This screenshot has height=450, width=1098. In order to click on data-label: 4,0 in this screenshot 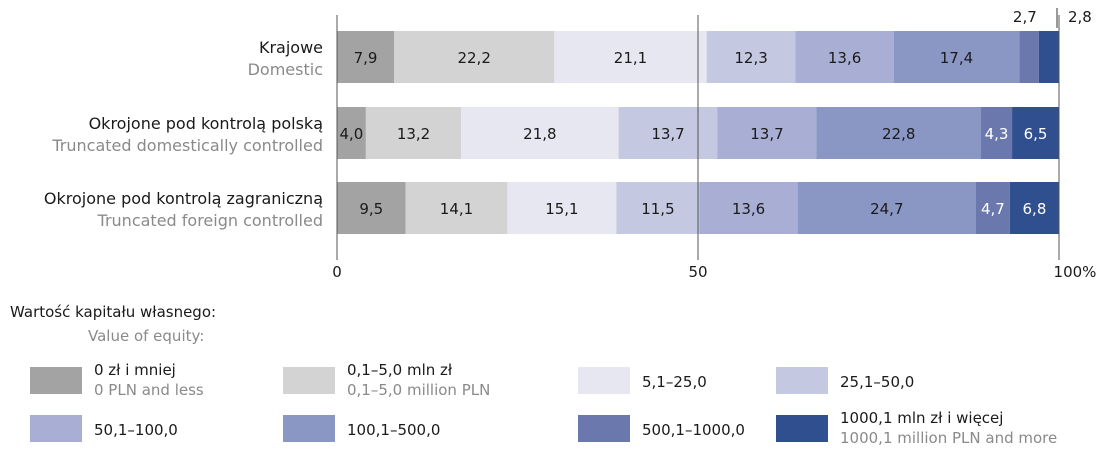, I will do `click(352, 134)`.